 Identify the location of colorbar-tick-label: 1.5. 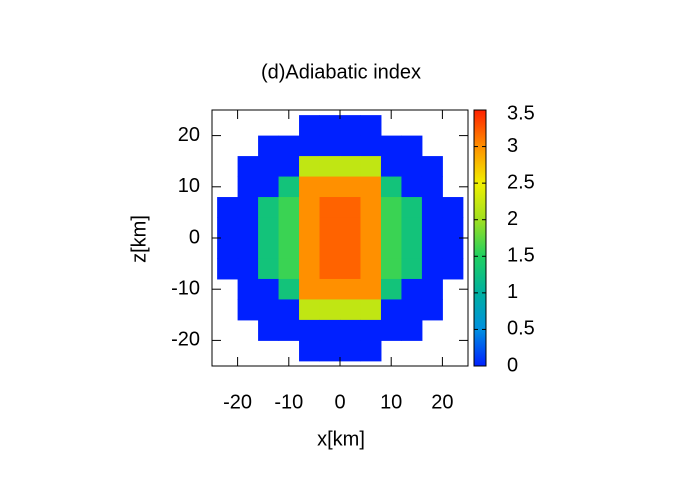
(521, 256).